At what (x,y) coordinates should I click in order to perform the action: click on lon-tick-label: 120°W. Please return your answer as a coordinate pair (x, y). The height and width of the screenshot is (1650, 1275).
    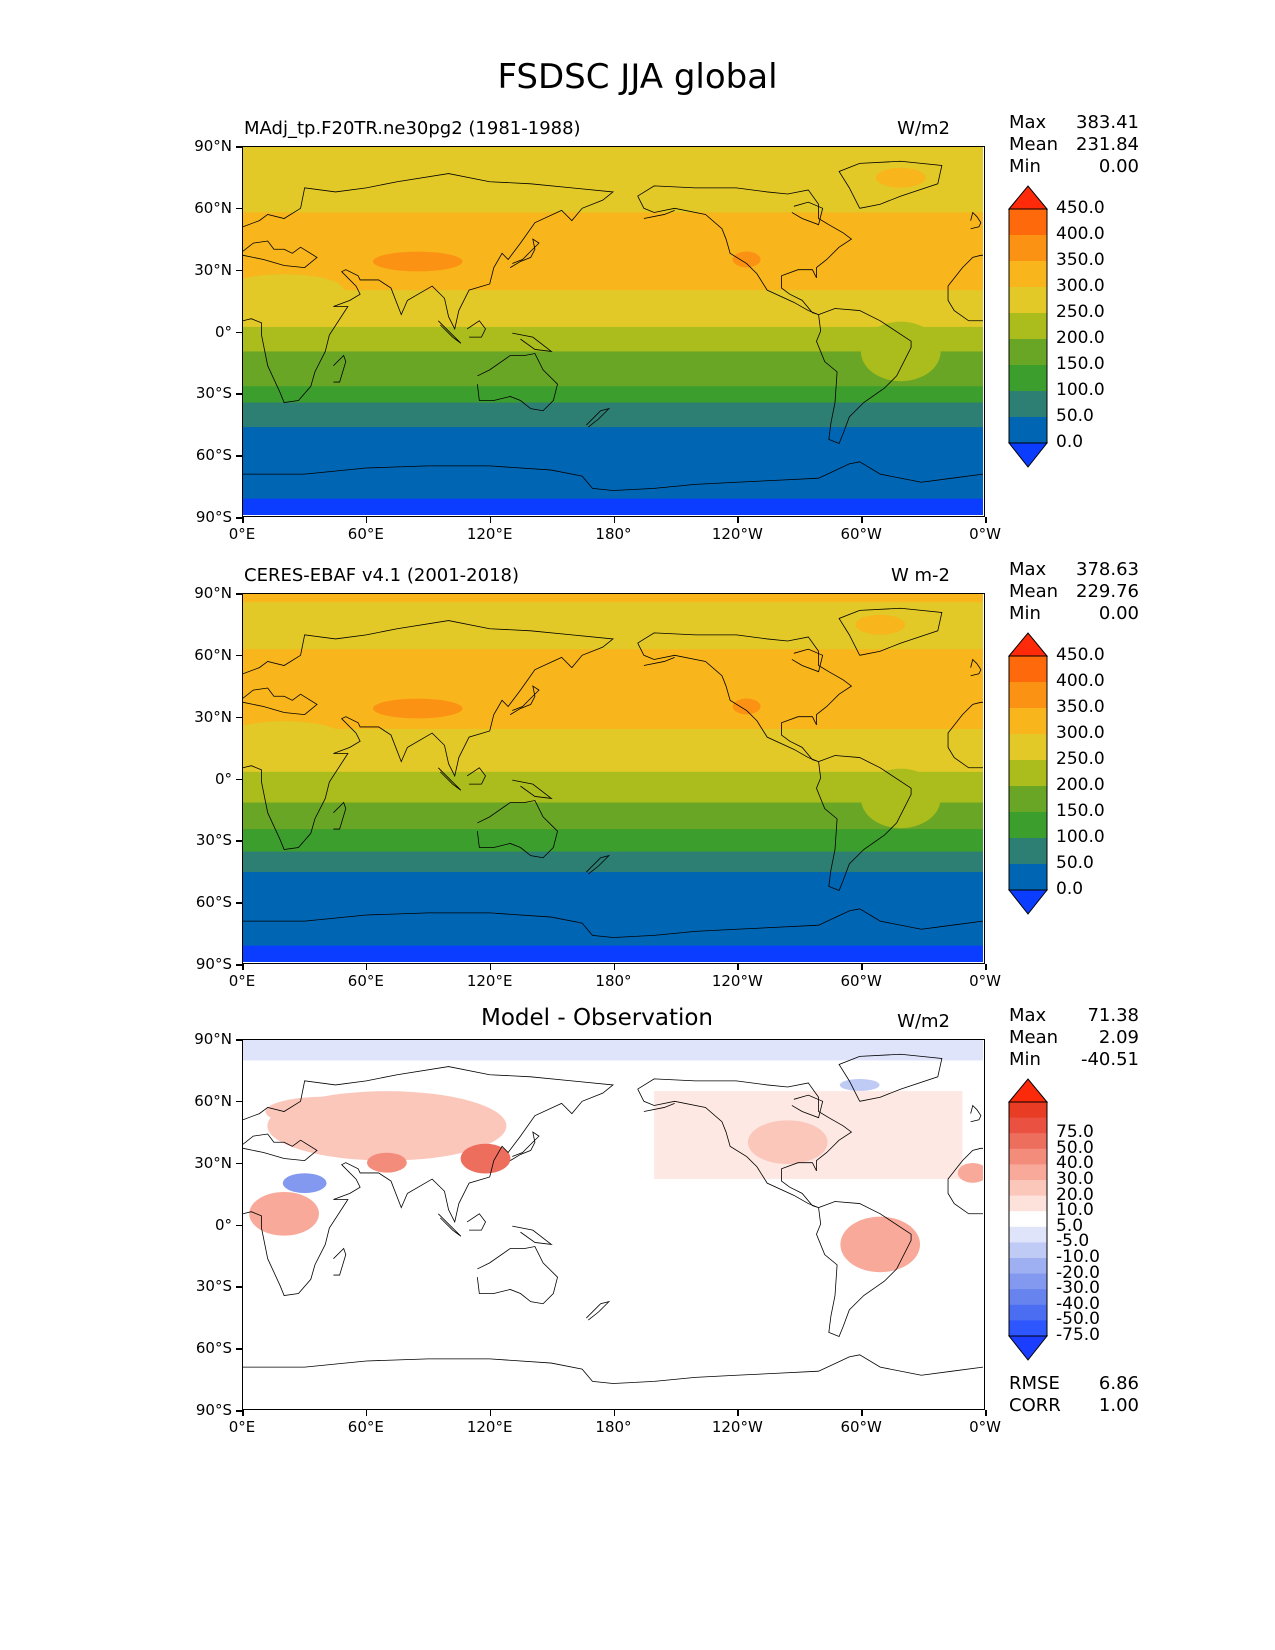
    Looking at the image, I should click on (737, 981).